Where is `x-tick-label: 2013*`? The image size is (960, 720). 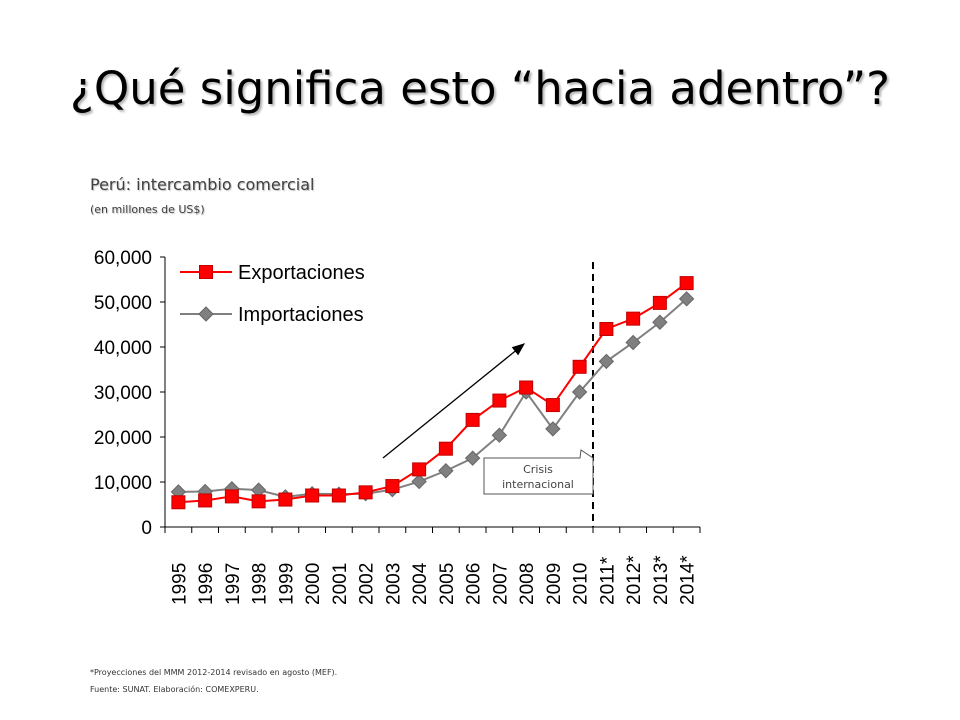
x-tick-label: 2013* is located at coordinates (661, 580).